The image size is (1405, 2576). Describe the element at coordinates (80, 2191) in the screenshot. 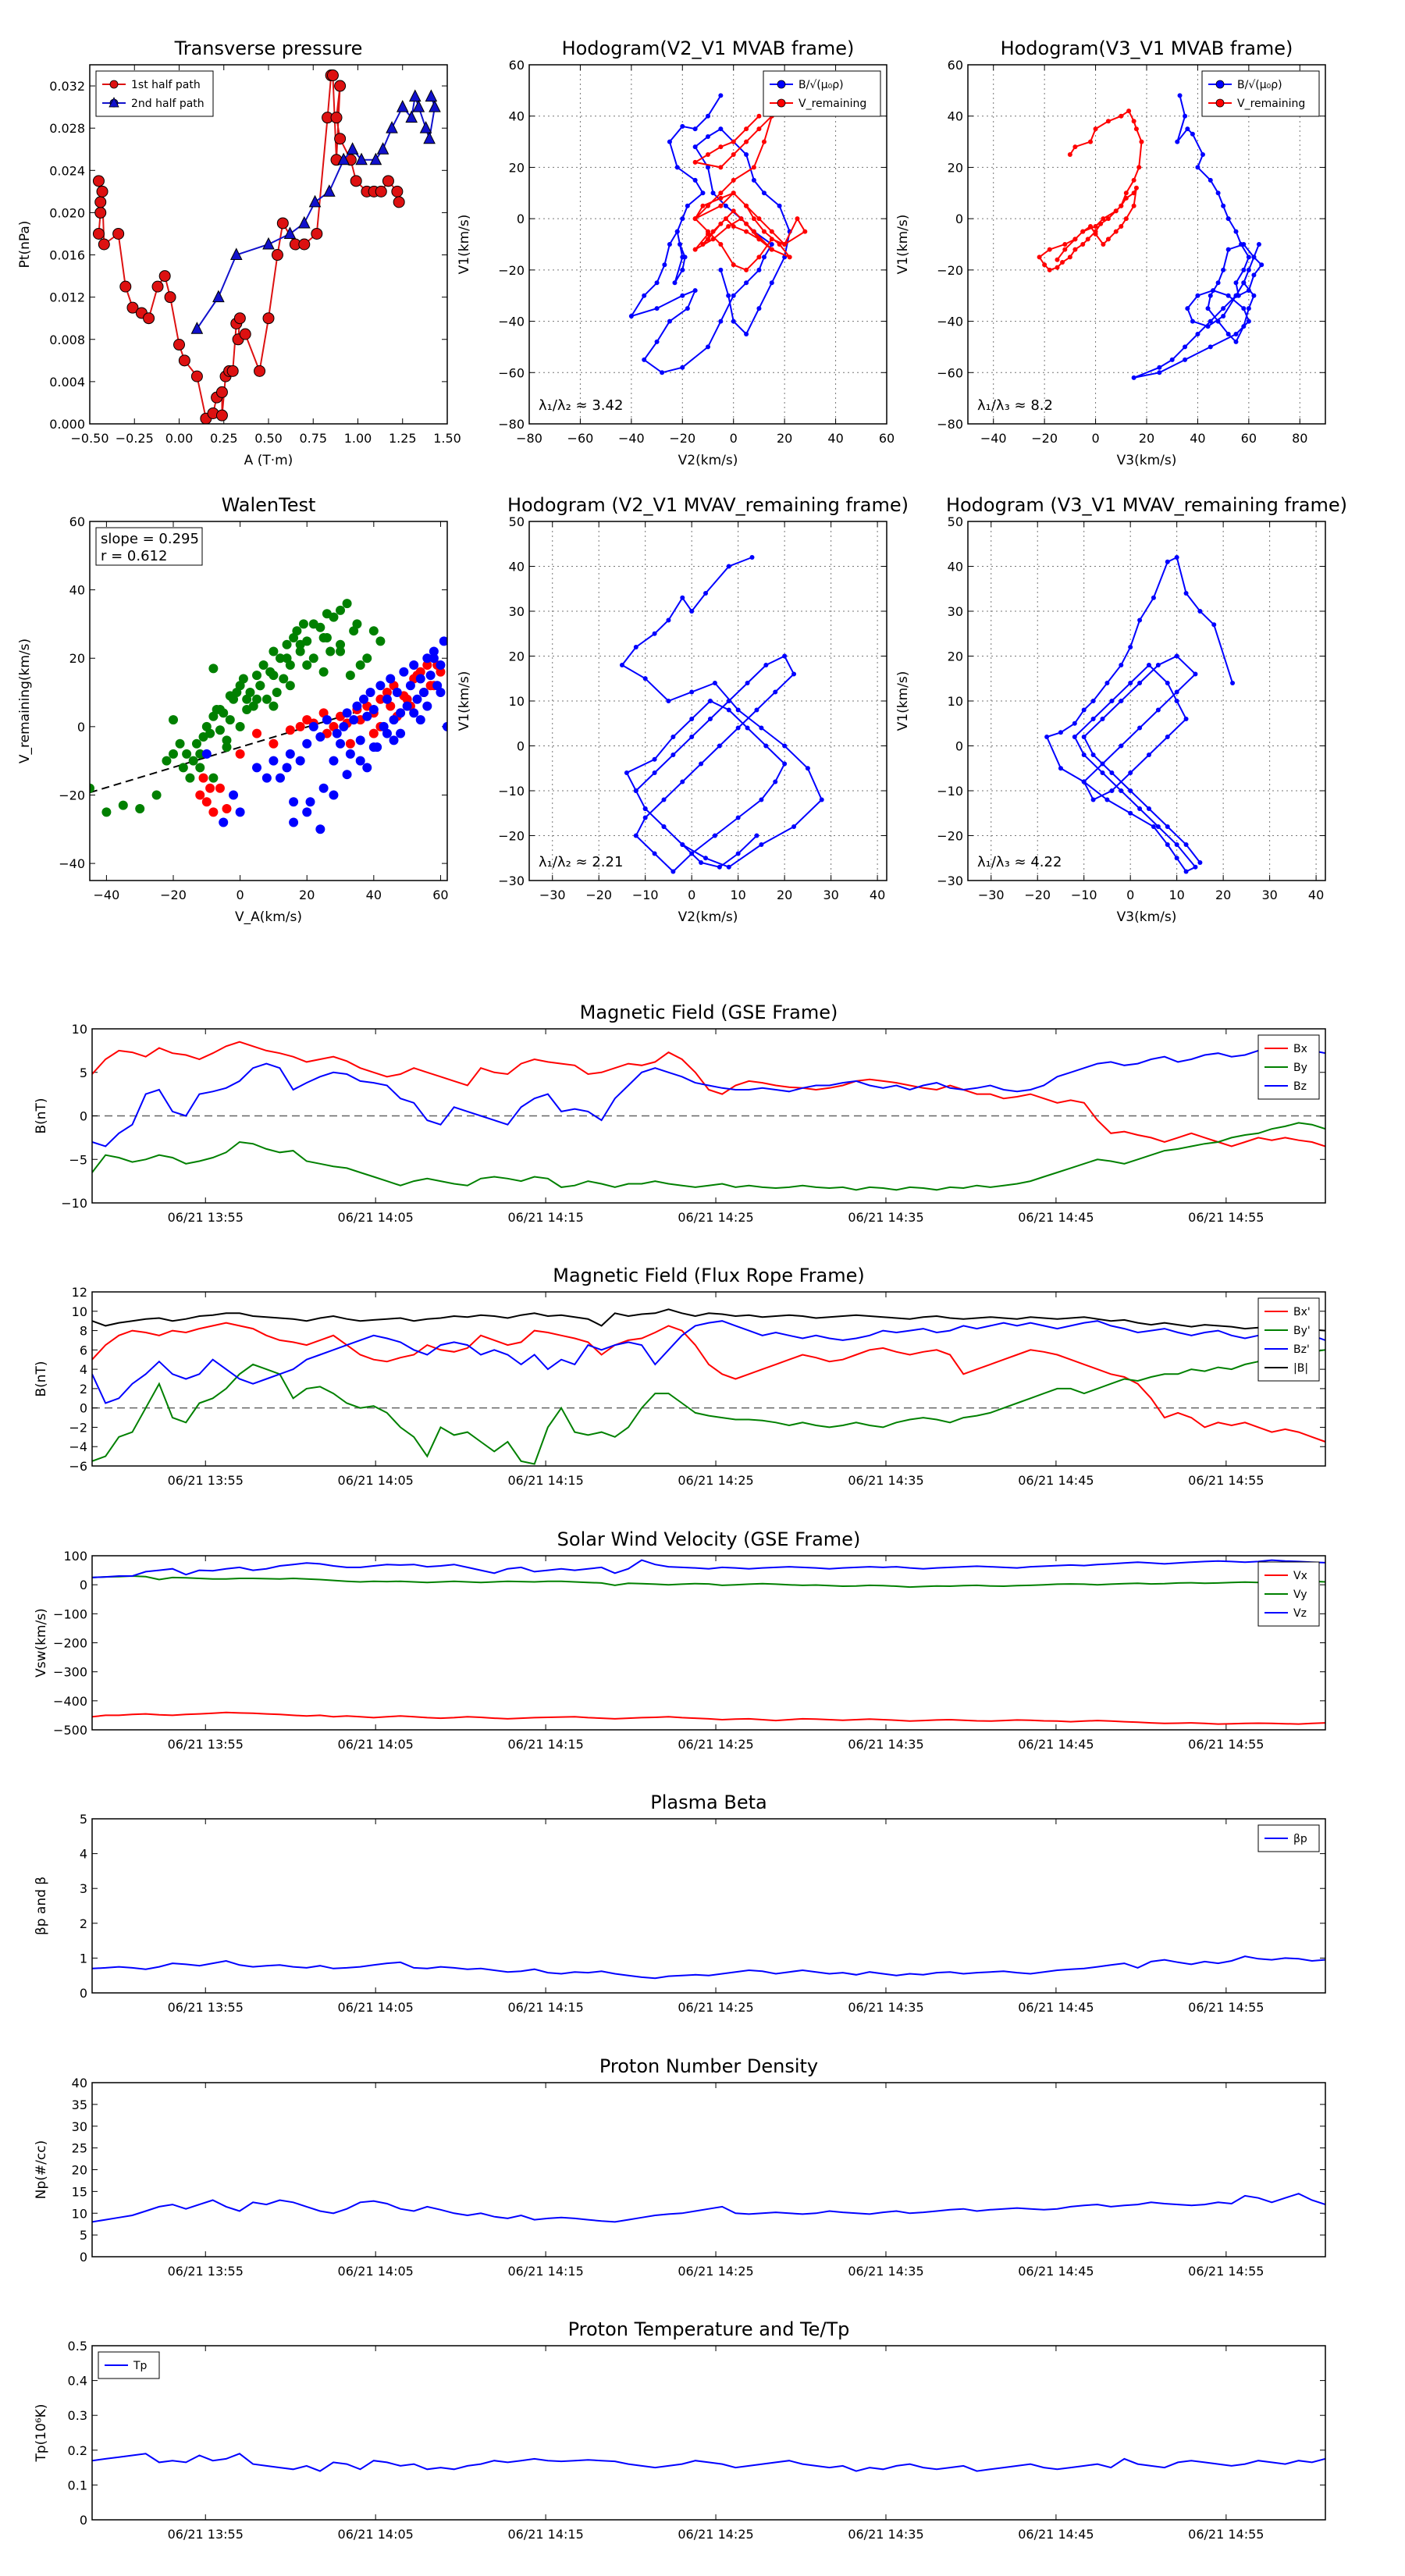

I see `y-tick-label: 15` at that location.